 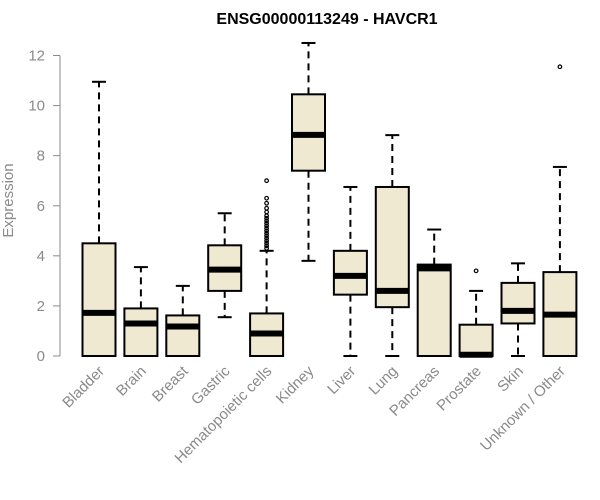 I want to click on box-kidney, so click(x=308, y=151).